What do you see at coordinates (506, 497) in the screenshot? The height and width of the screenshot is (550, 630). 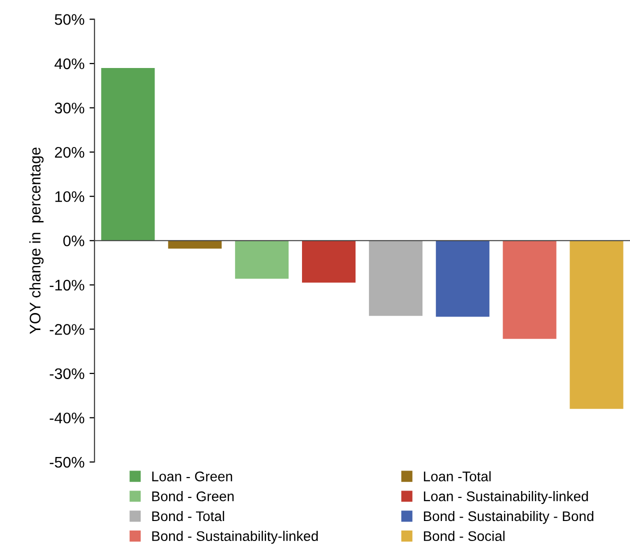 I see `legend-label: Loan - Sustainability-linked` at bounding box center [506, 497].